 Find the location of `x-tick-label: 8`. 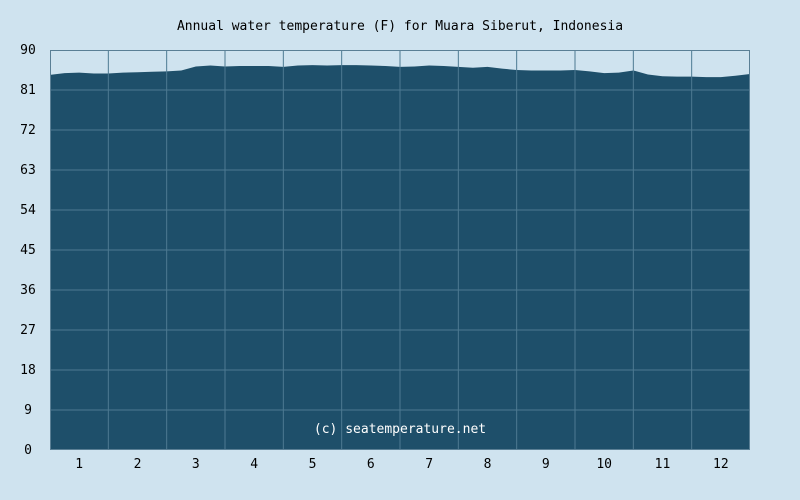

x-tick-label: 8 is located at coordinates (488, 464).